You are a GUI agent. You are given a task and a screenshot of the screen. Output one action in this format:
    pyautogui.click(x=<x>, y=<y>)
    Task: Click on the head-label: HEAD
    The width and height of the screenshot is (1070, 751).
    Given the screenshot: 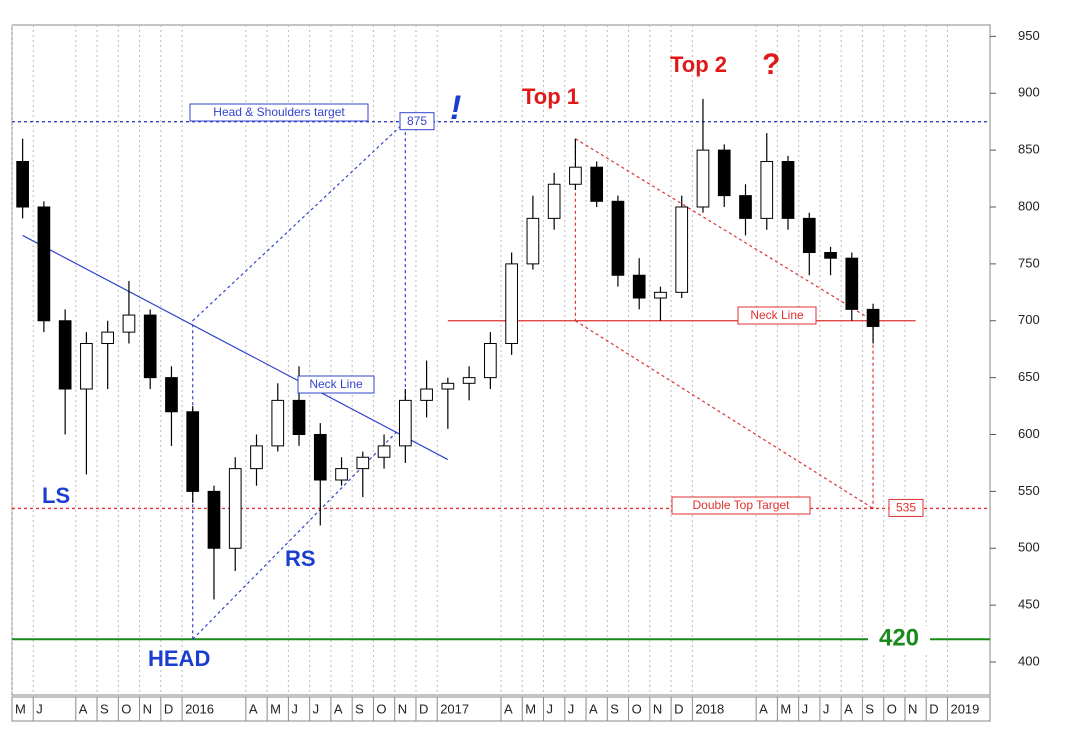 What is the action you would take?
    pyautogui.click(x=179, y=658)
    